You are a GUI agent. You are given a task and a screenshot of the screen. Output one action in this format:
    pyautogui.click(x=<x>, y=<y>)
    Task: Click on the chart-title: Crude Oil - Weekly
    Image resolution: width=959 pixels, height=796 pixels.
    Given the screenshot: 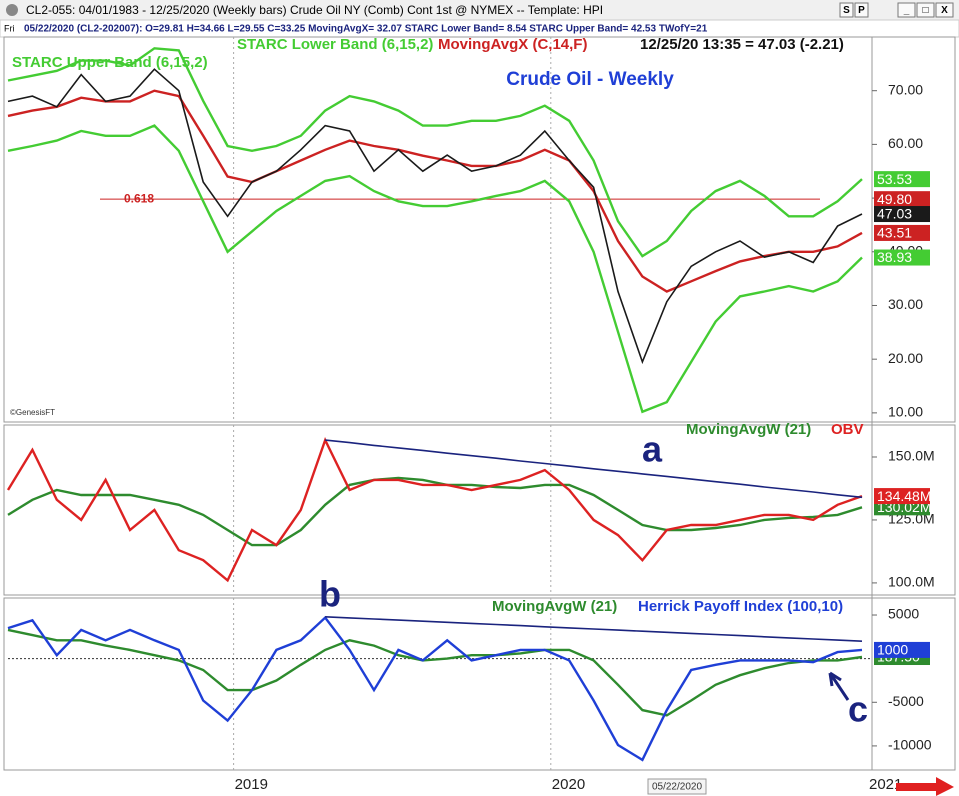 What is the action you would take?
    pyautogui.click(x=590, y=79)
    